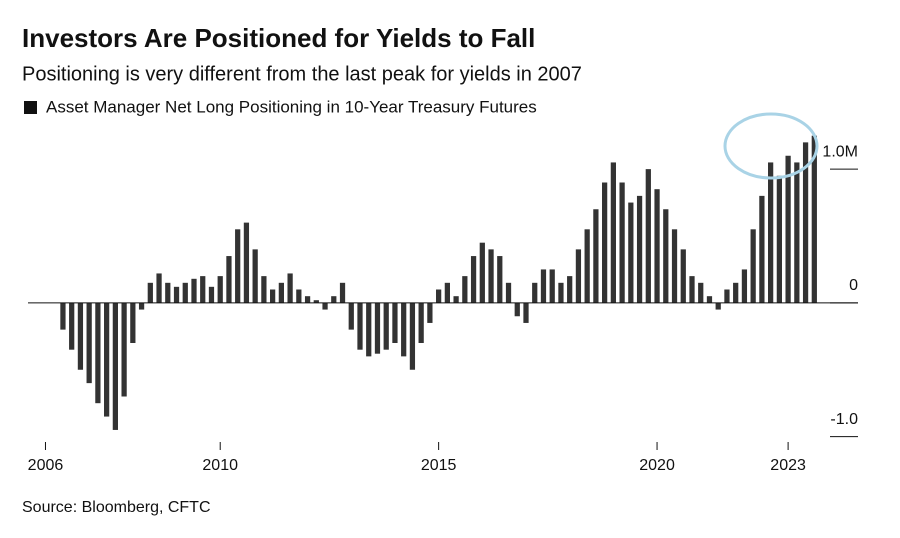  Describe the element at coordinates (220, 465) in the screenshot. I see `x-tick-label: 2010` at that location.